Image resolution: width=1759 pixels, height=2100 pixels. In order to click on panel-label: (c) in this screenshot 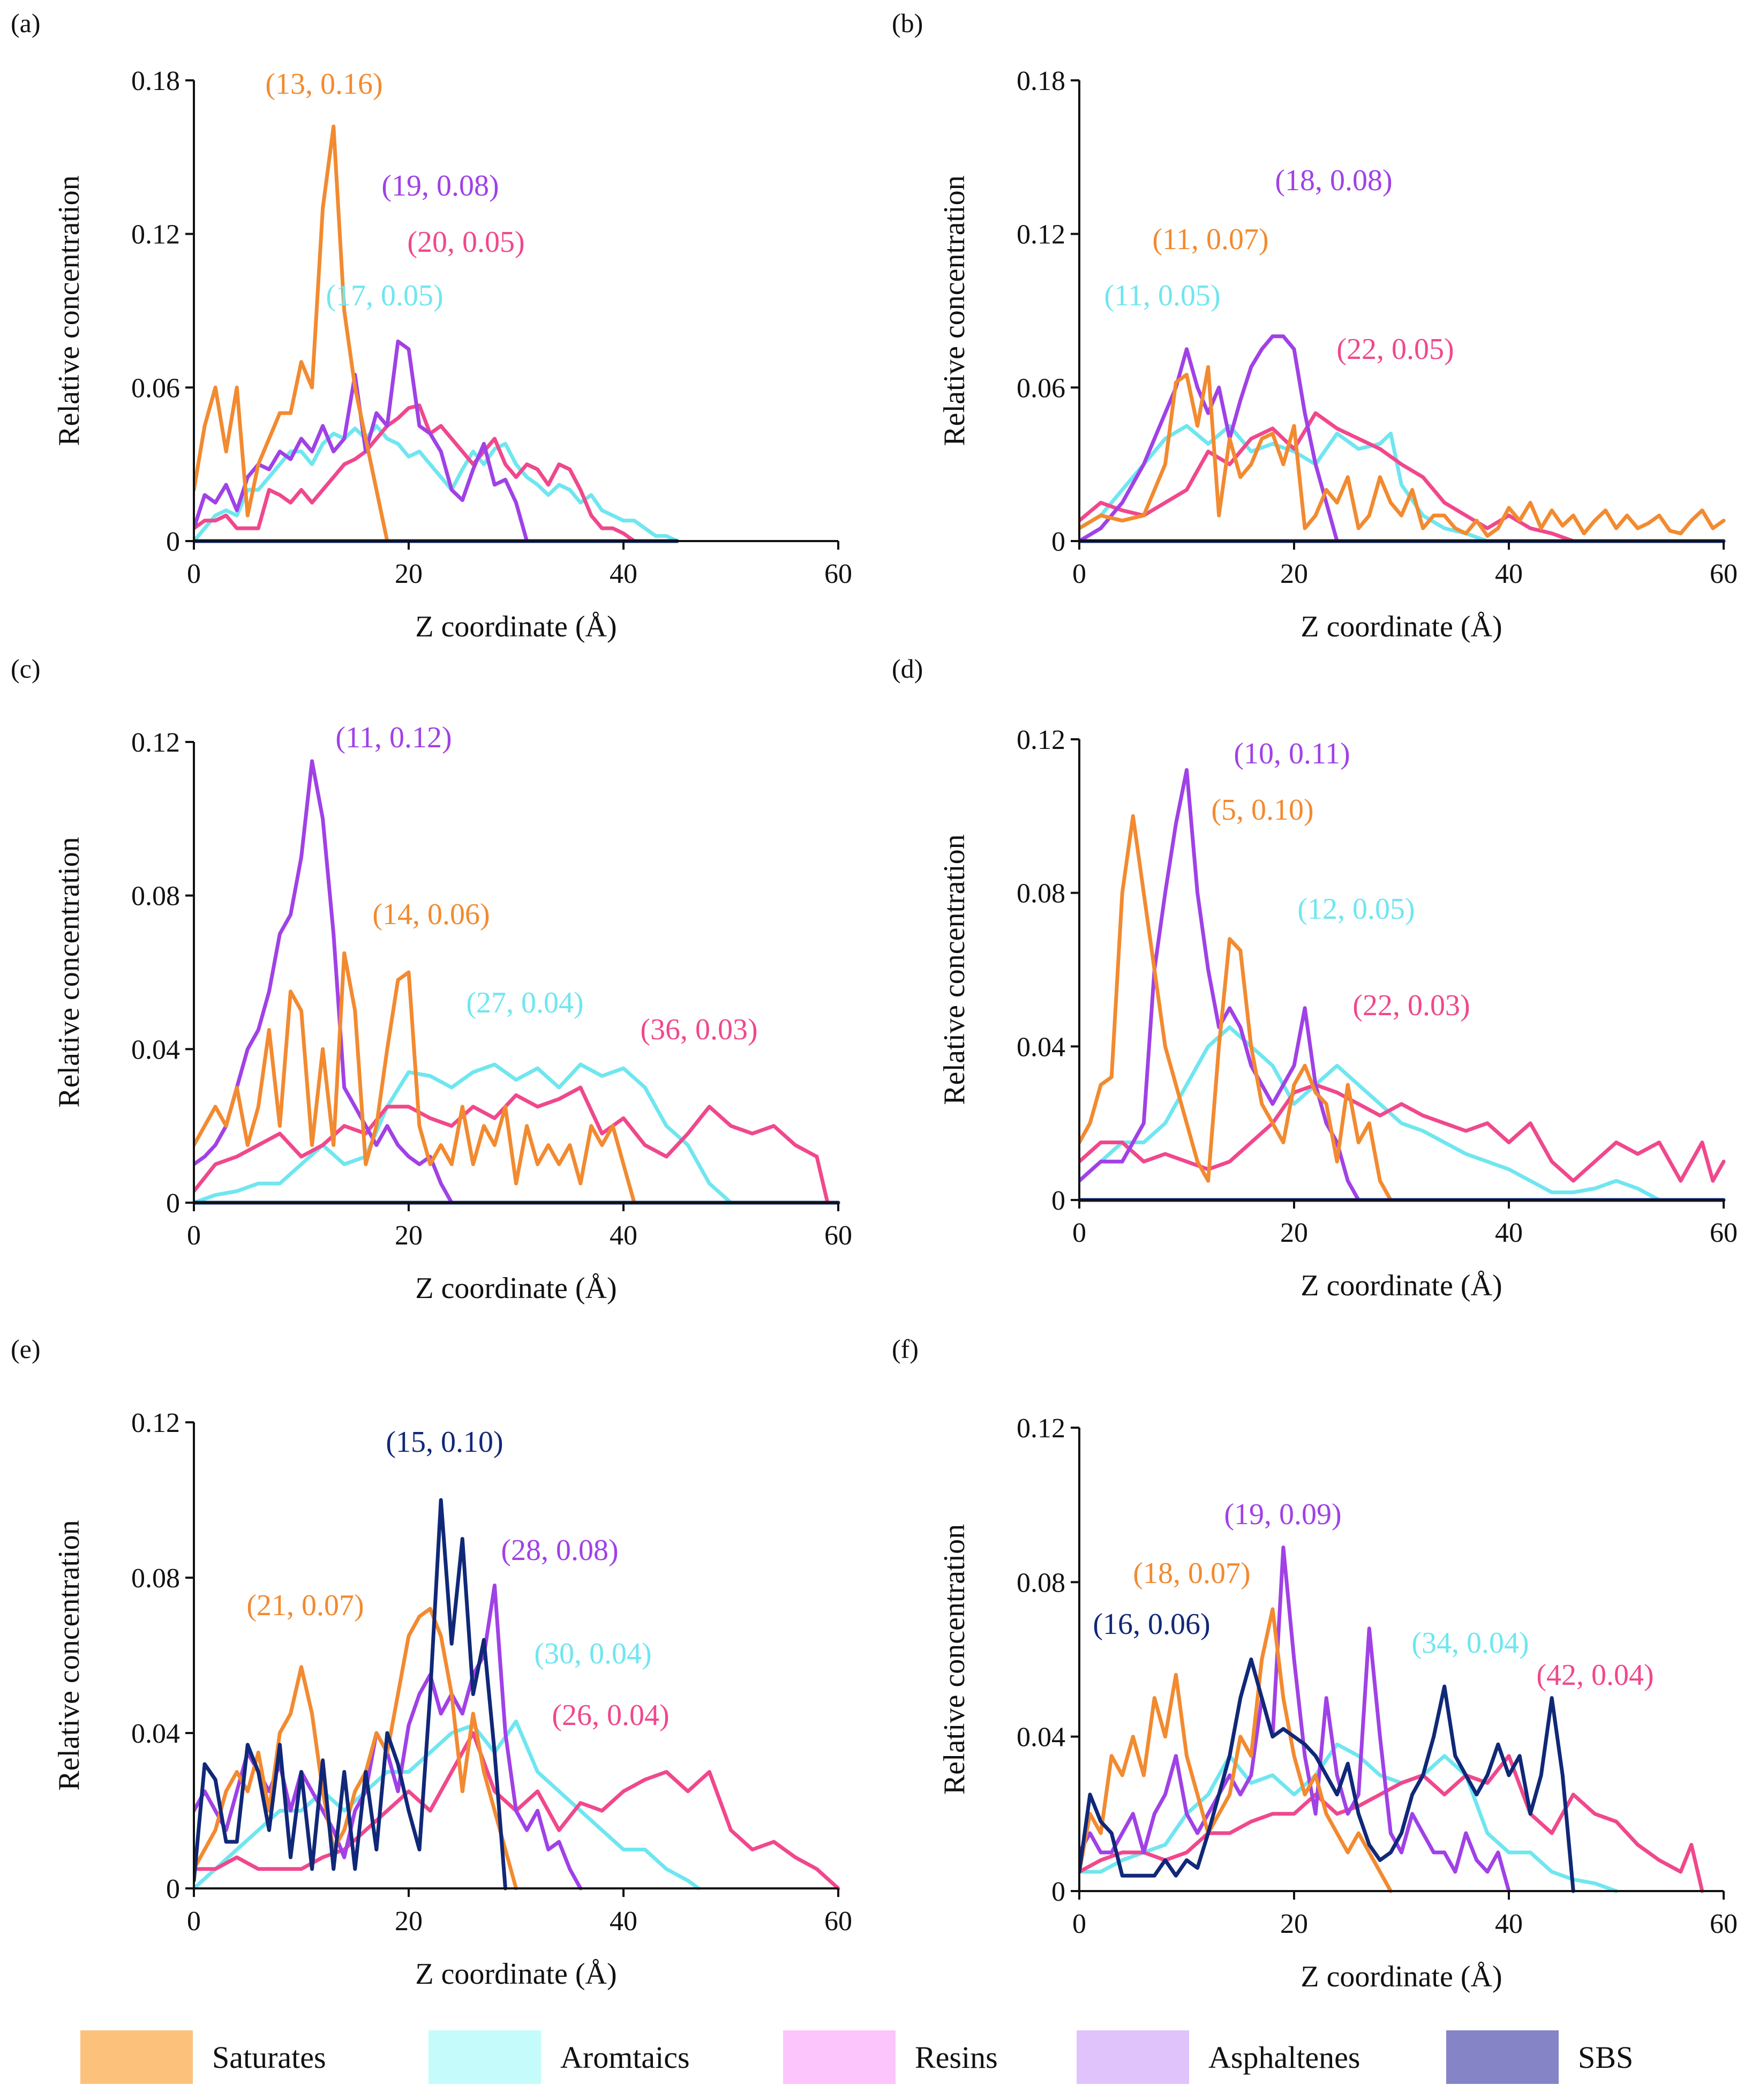, I will do `click(26, 669)`.